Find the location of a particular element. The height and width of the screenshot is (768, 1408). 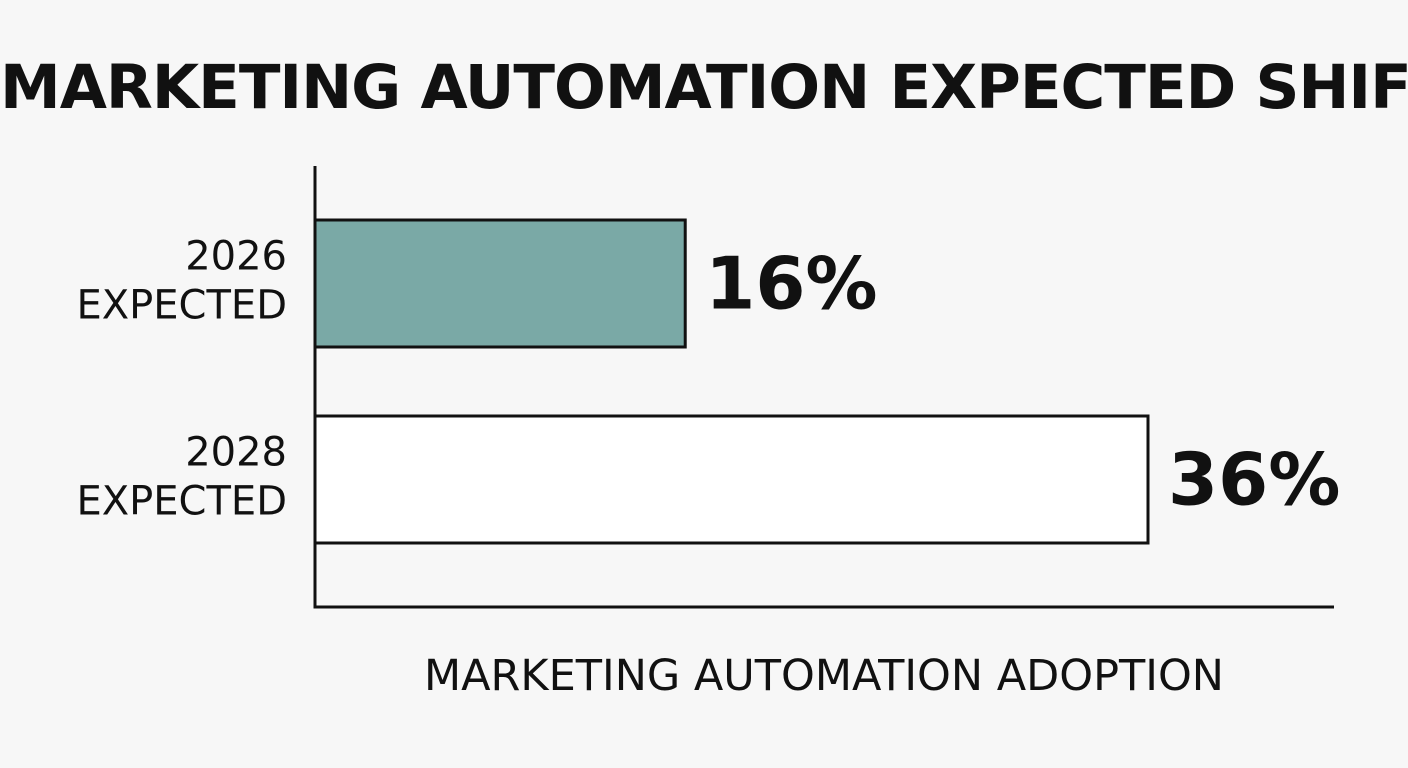

category-label-2026-line-1: 2026 is located at coordinates (236, 257).